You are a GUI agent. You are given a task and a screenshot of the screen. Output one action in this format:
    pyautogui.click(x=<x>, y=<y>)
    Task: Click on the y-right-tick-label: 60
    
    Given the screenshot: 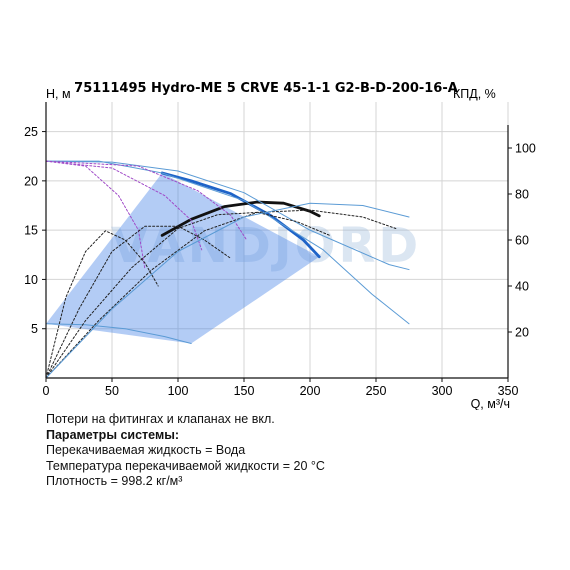 What is the action you would take?
    pyautogui.click(x=522, y=241)
    